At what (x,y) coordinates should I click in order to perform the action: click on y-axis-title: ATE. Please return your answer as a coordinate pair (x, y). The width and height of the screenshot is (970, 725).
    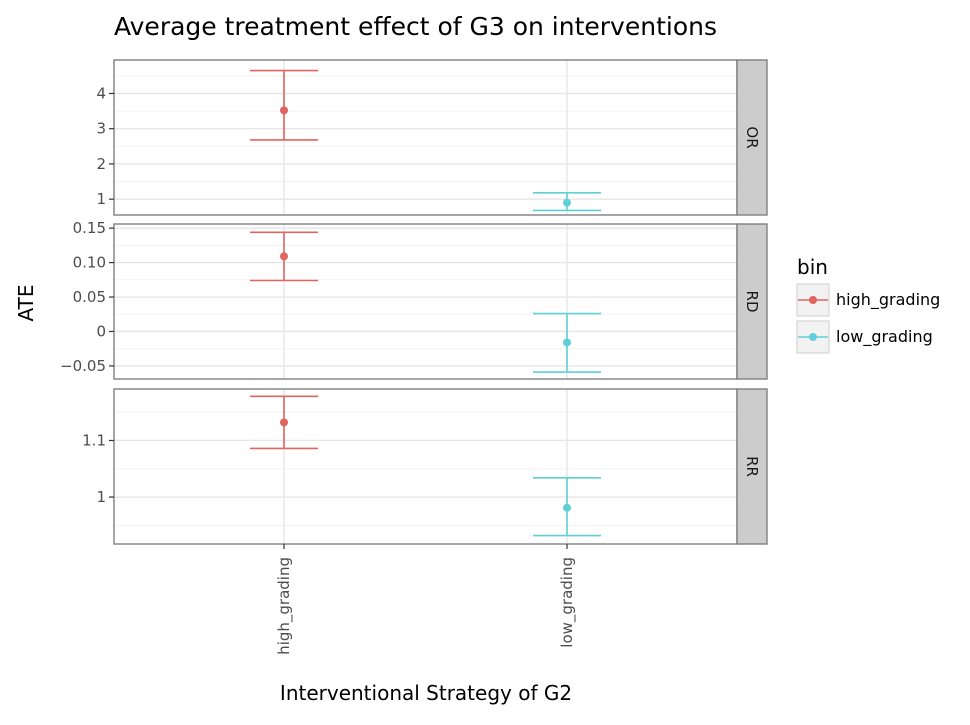
    Looking at the image, I should click on (26, 303).